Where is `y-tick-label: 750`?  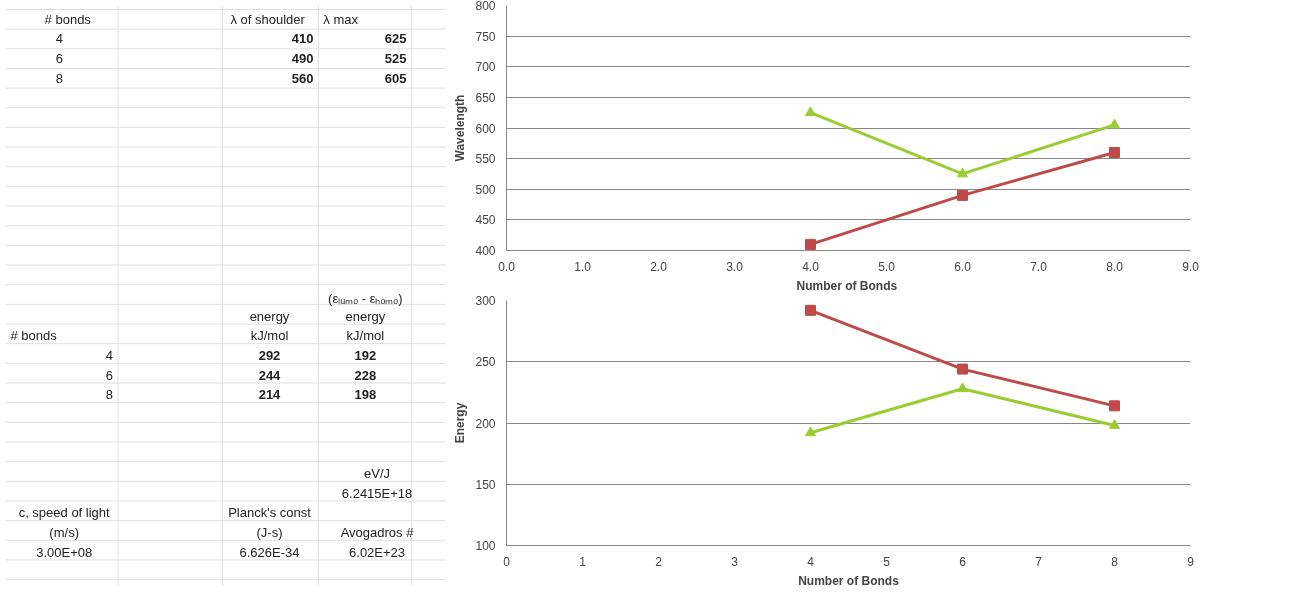
y-tick-label: 750 is located at coordinates (485, 36).